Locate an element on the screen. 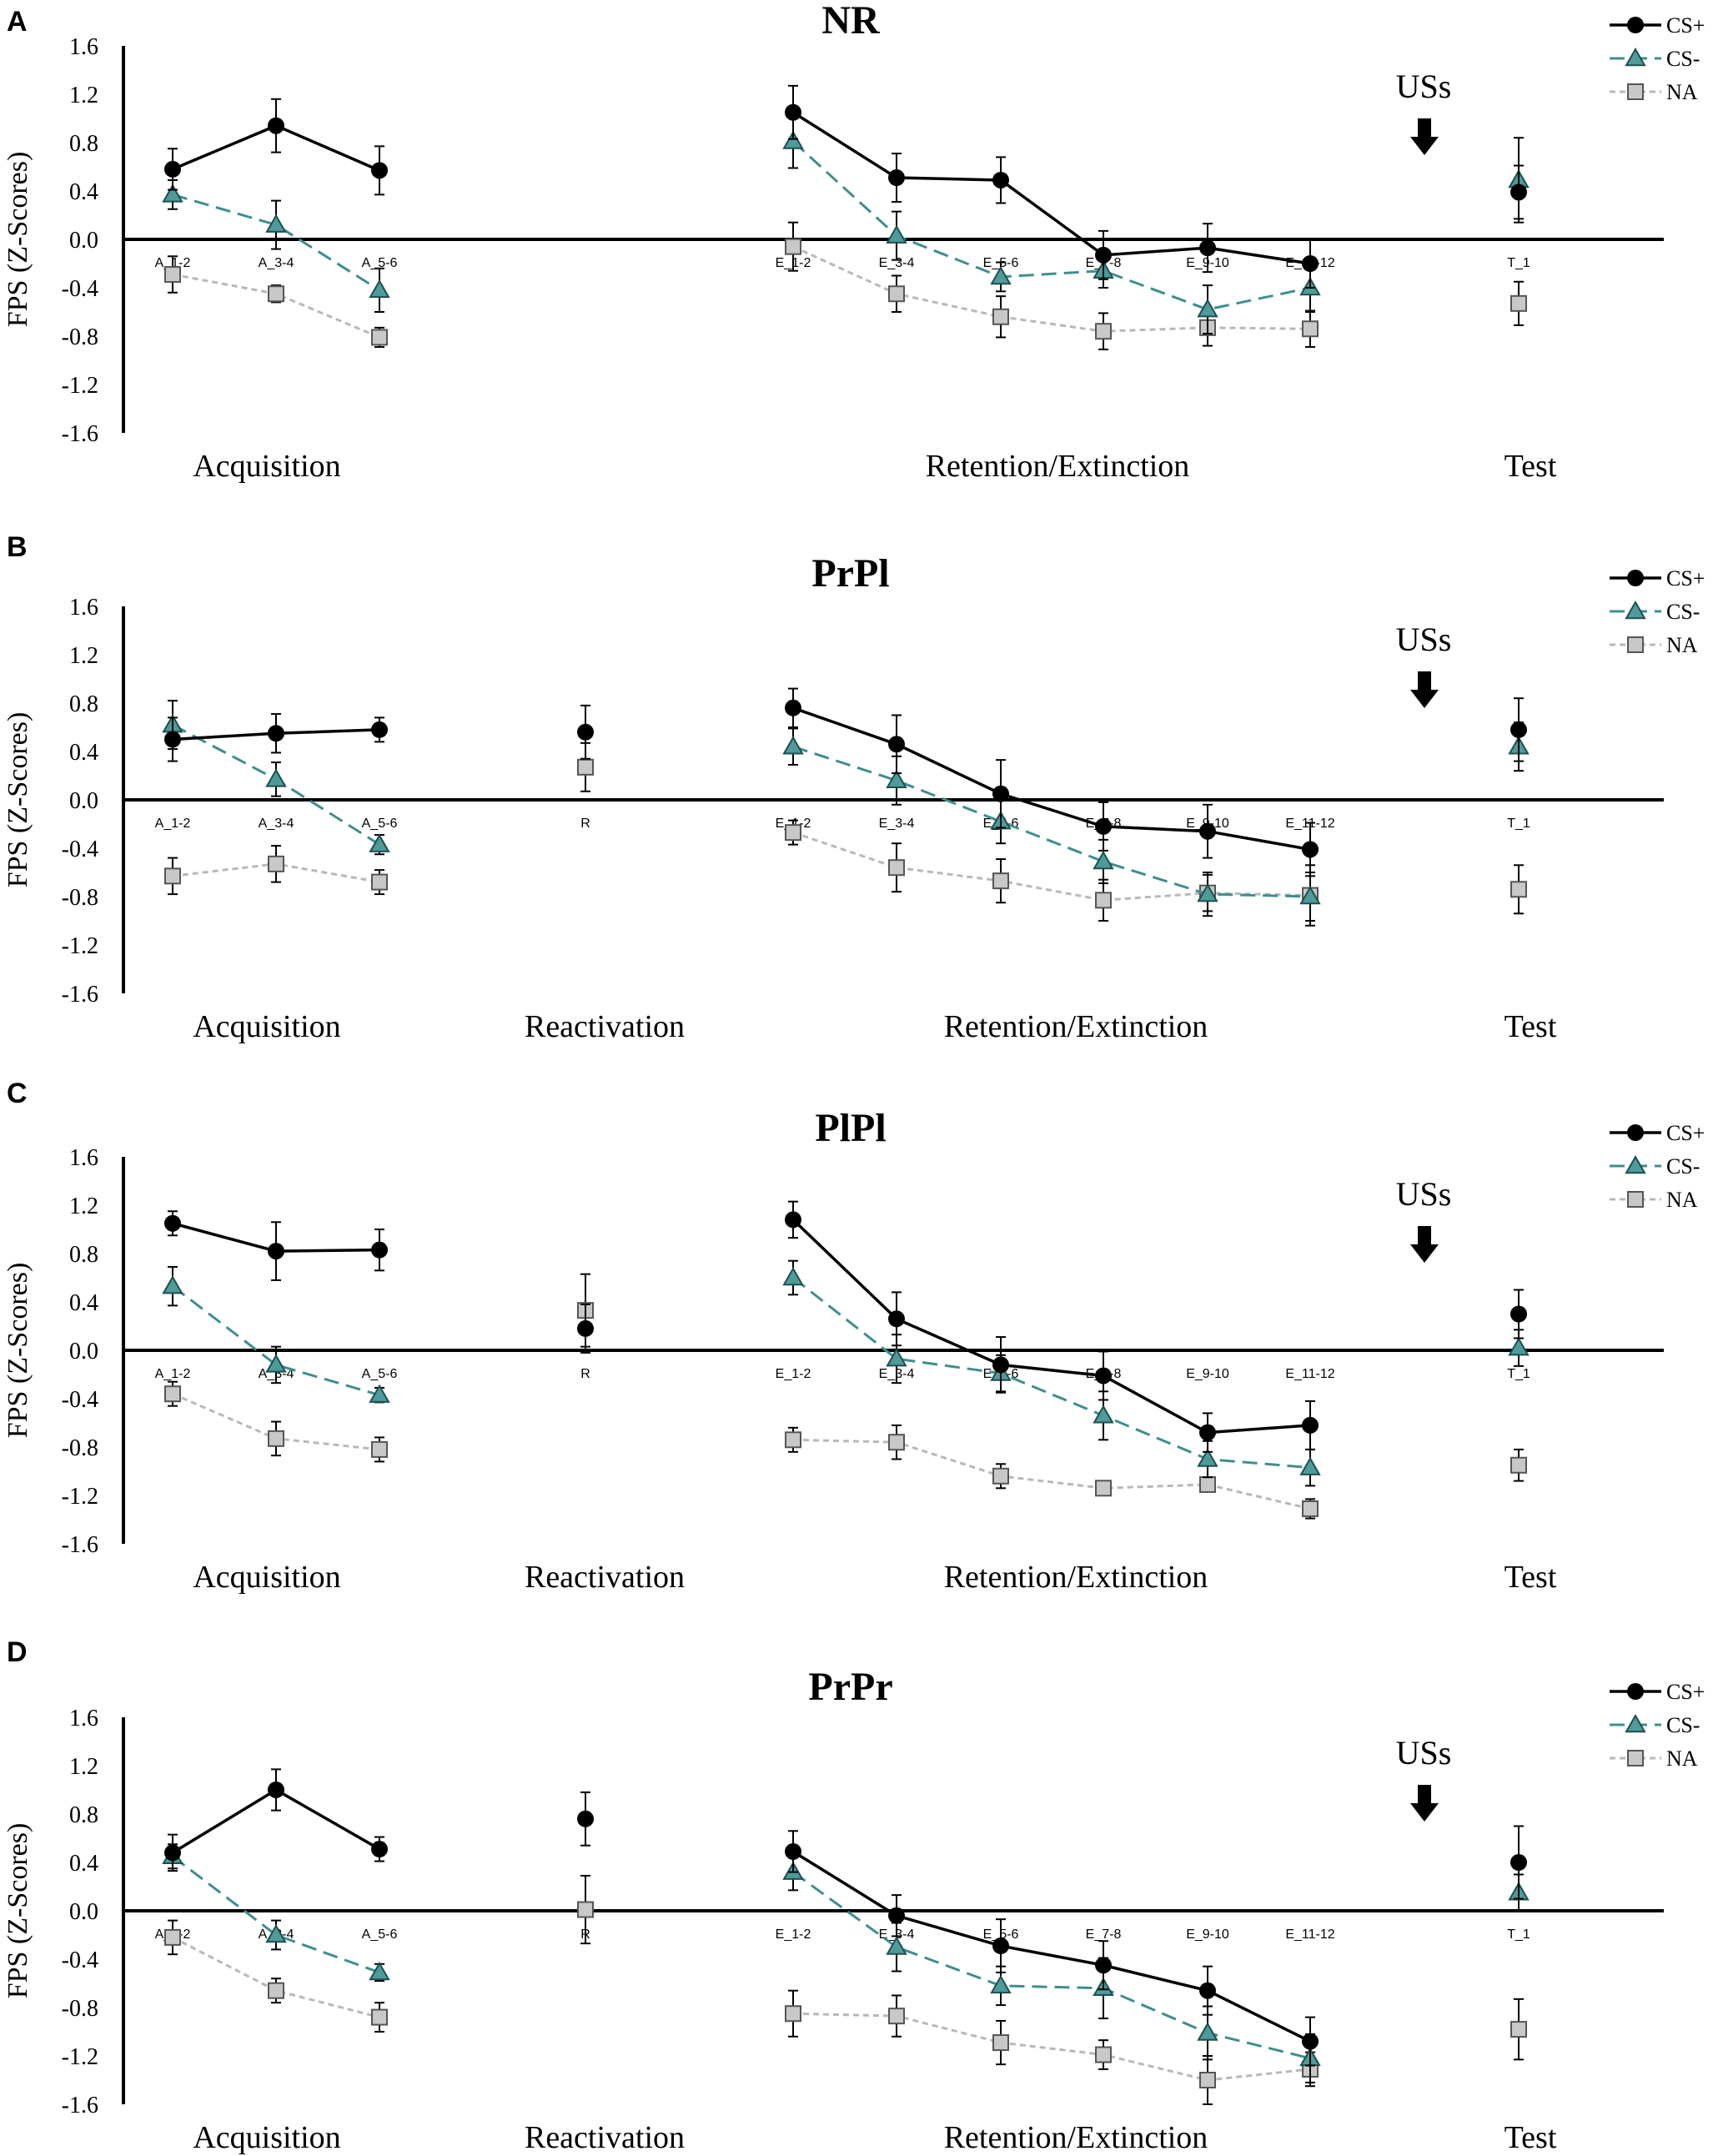 Image resolution: width=1713 pixels, height=2156 pixels. legend-label: CS+ is located at coordinates (1685, 25).